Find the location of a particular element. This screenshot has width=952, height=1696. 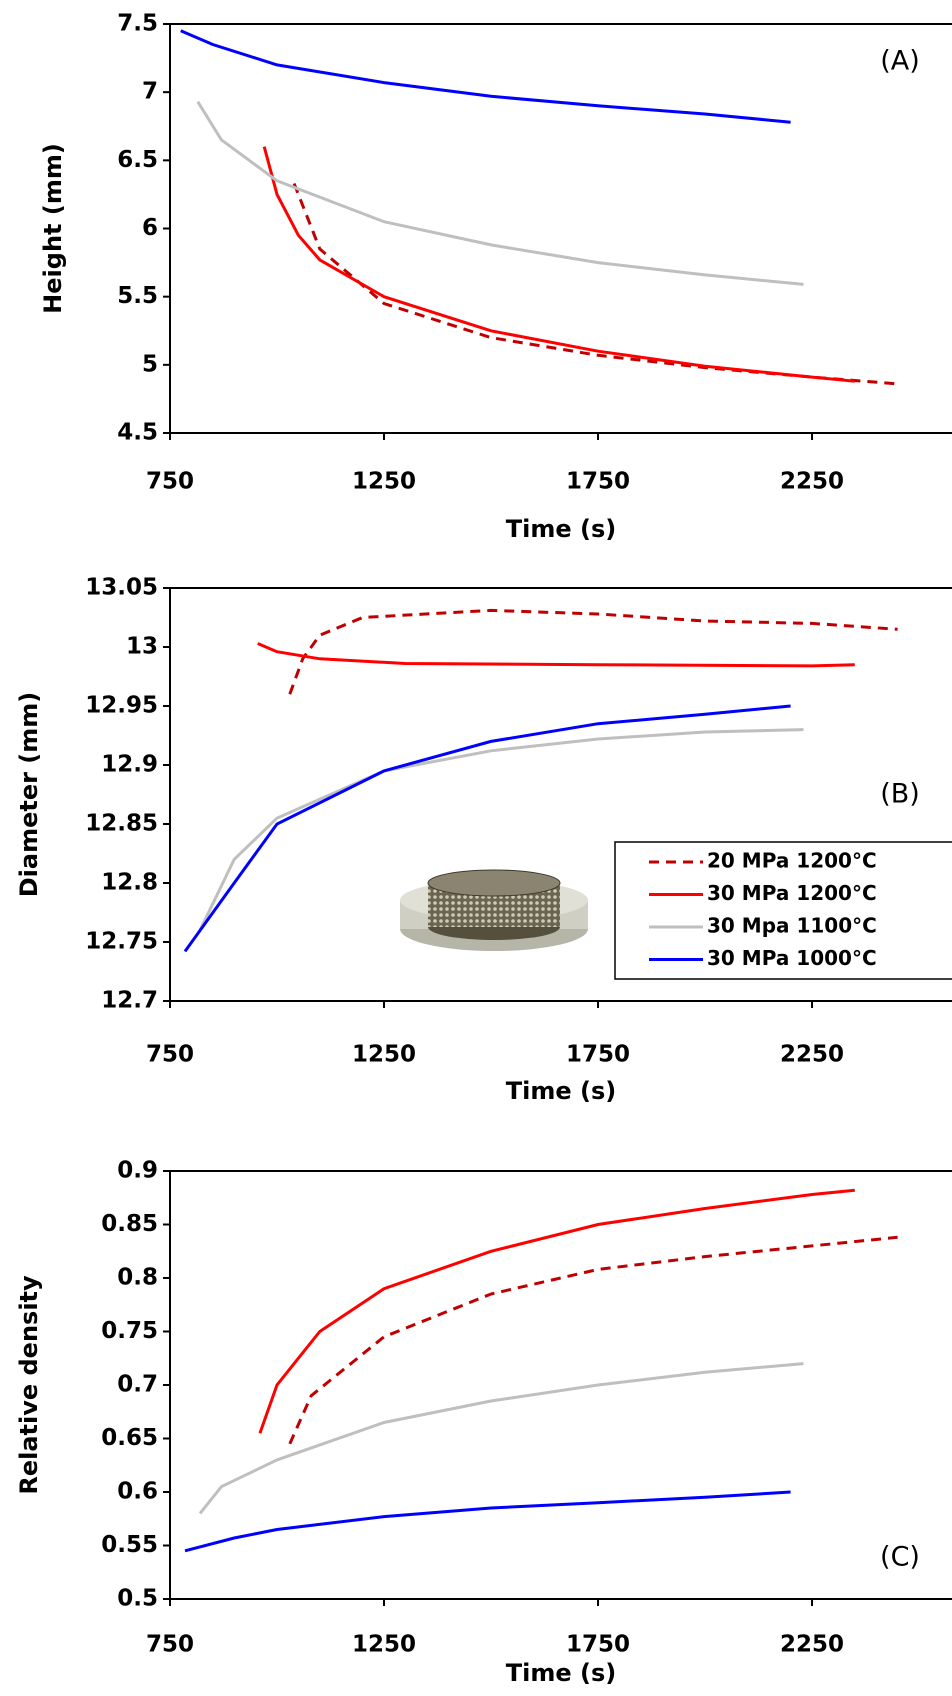

y-tick-label: 0.85 is located at coordinates (129, 1224).